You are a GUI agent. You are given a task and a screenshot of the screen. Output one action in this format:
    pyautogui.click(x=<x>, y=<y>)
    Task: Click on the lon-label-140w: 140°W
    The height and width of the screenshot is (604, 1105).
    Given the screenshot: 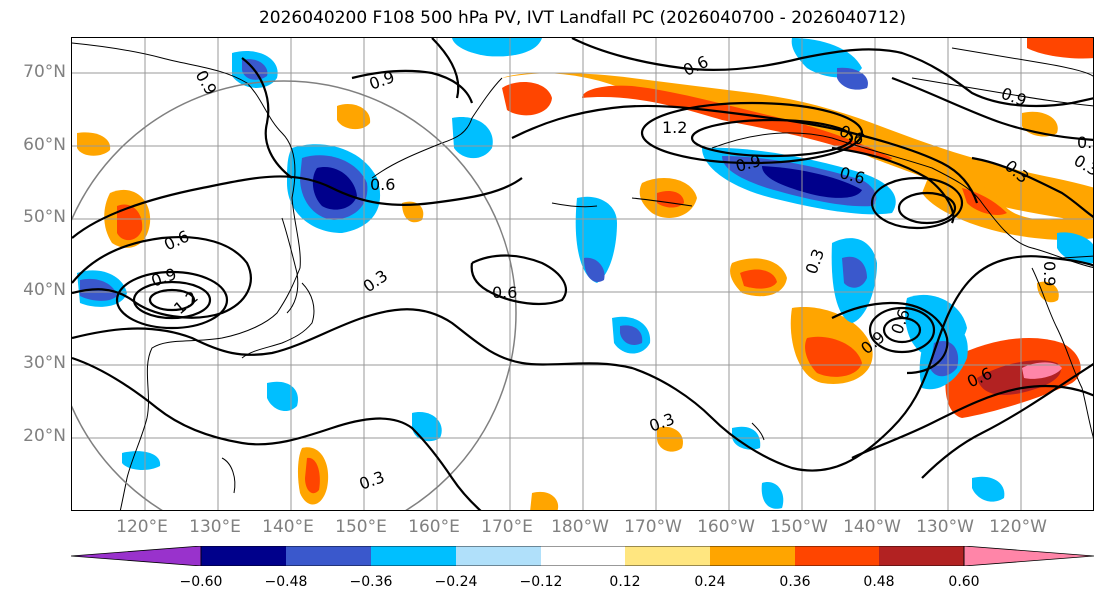 What is the action you would take?
    pyautogui.click(x=872, y=527)
    